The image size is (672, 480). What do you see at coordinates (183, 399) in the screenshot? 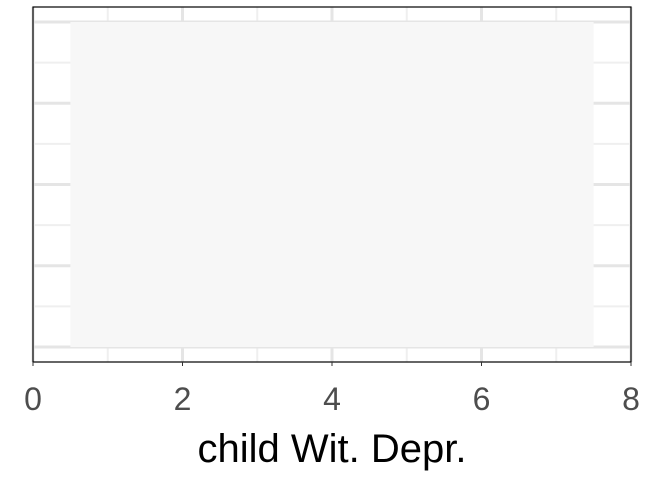
I see `x-tick-label: 2` at bounding box center [183, 399].